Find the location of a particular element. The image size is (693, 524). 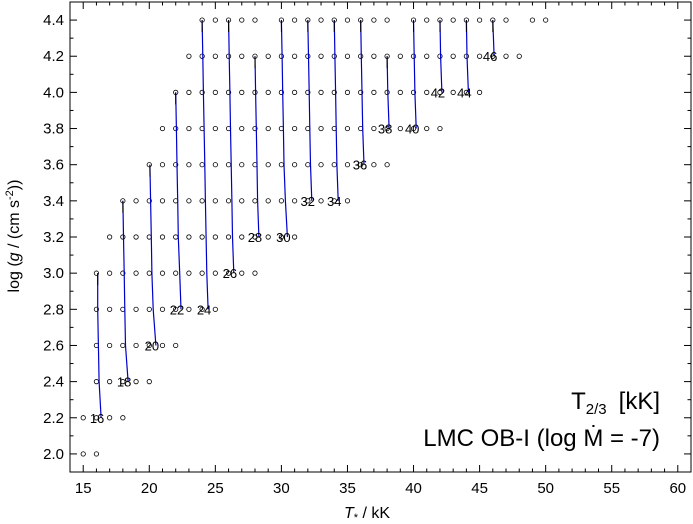

x-tick-label: 25 is located at coordinates (215, 488).